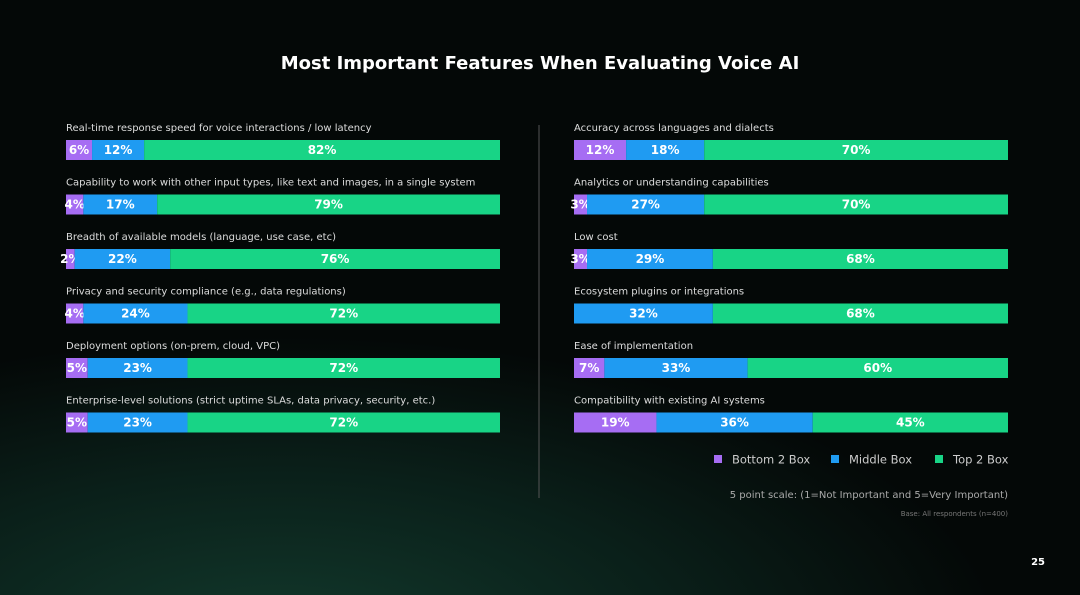  I want to click on data-label: 79%, so click(328, 205).